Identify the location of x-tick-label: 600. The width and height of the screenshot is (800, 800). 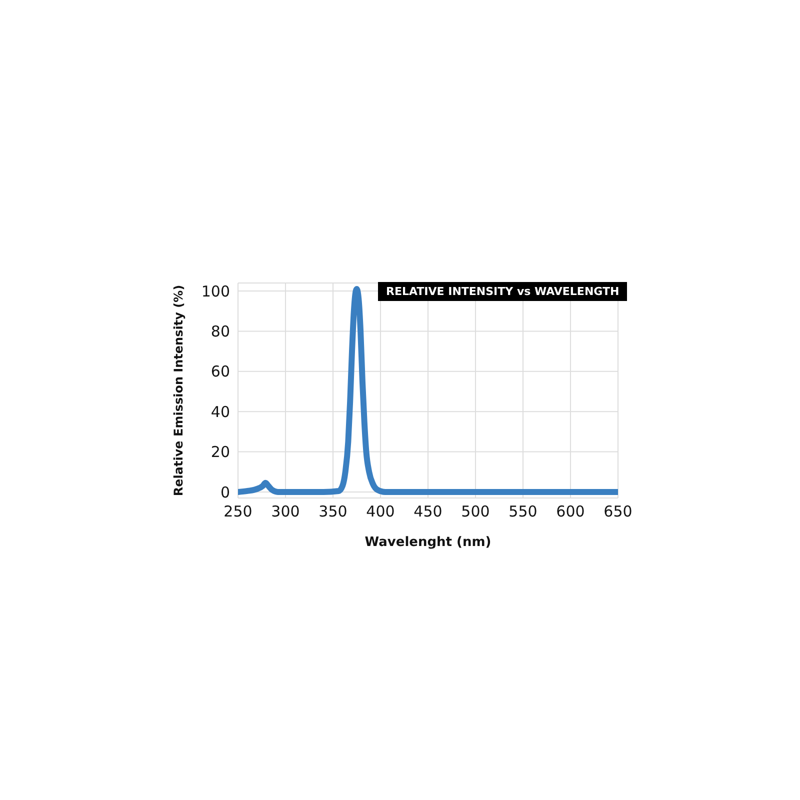
(570, 511).